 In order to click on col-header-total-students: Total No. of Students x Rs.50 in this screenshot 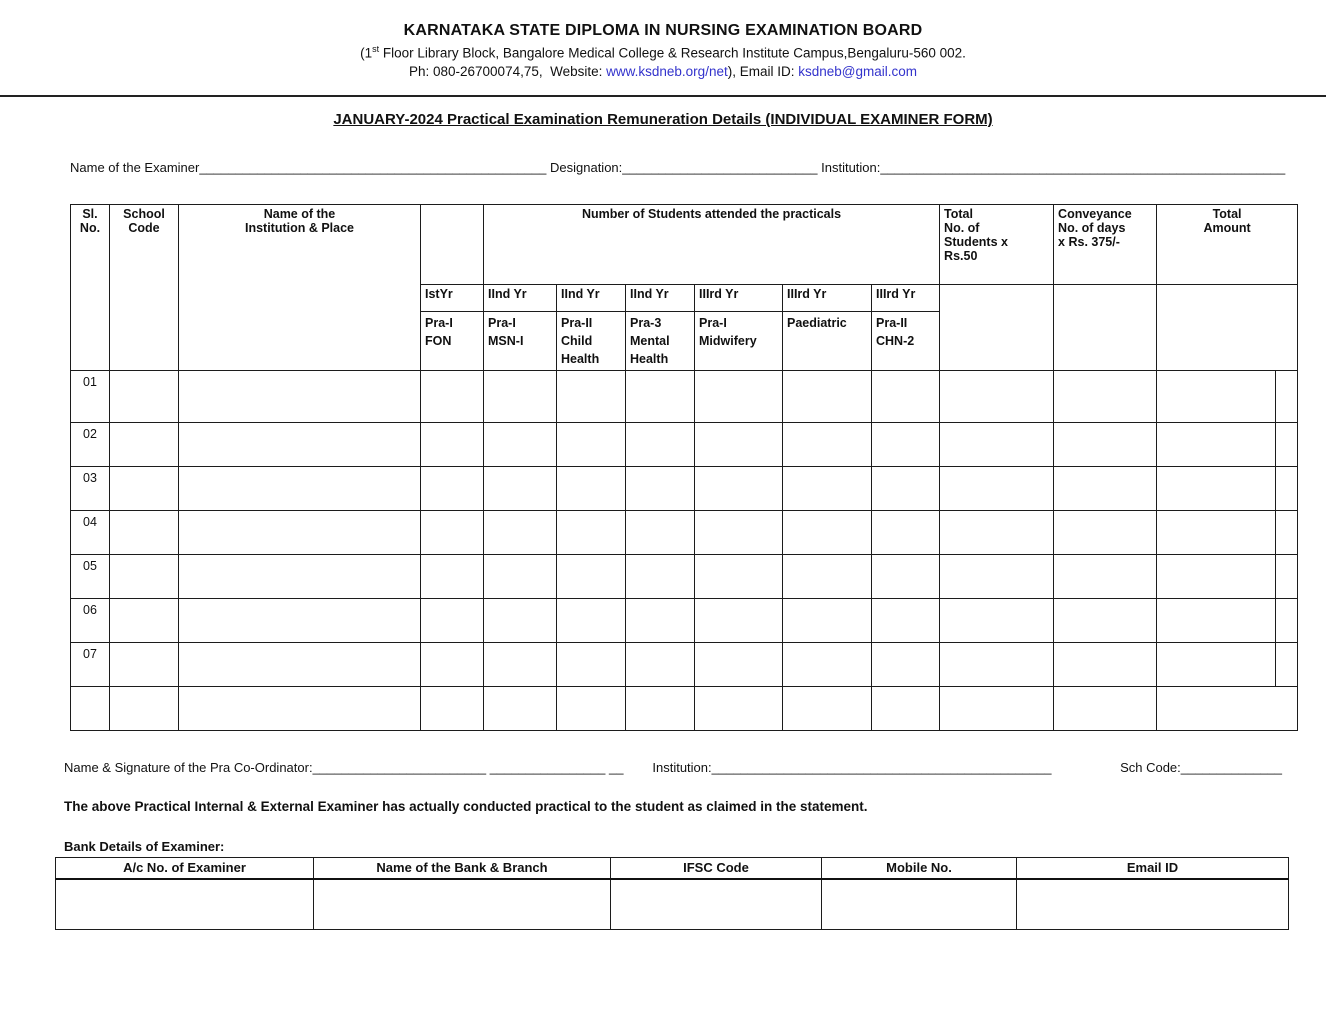, I will do `click(997, 244)`.